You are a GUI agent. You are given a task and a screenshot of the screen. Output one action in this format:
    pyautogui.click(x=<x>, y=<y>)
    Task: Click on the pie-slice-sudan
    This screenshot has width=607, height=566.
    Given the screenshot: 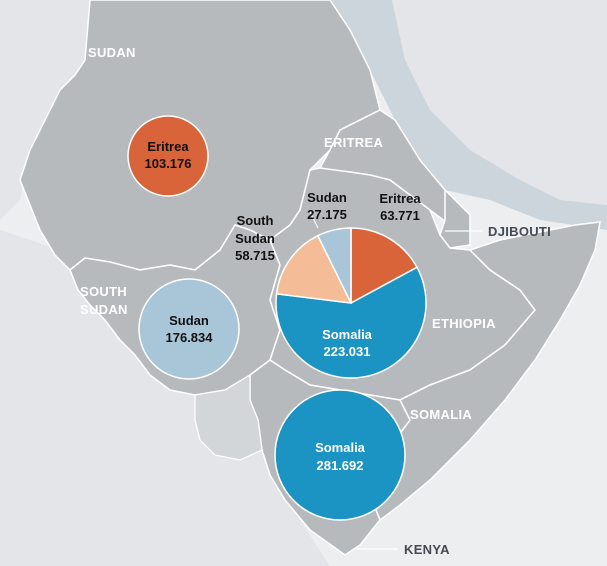 What is the action you would take?
    pyautogui.click(x=334, y=265)
    